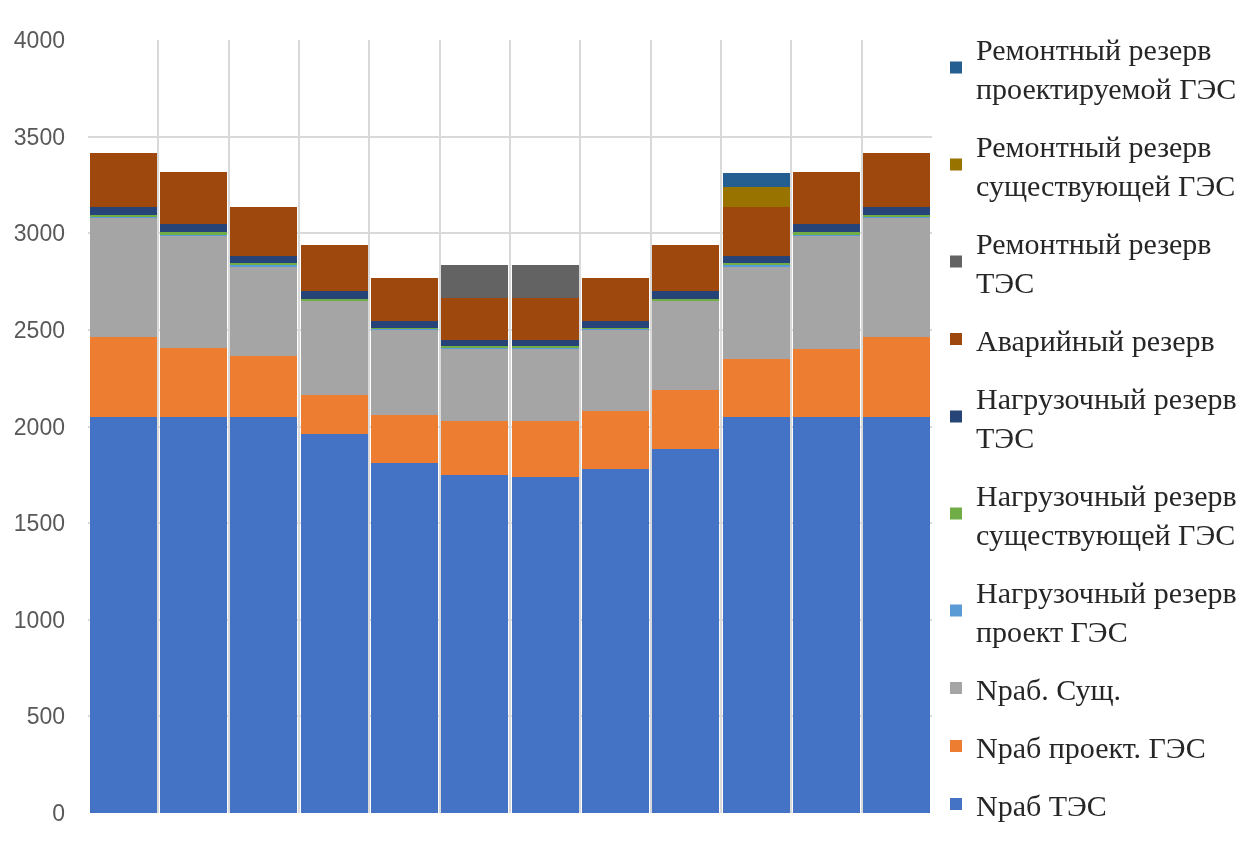  Describe the element at coordinates (39, 619) in the screenshot. I see `y-tick-label: 1000` at that location.